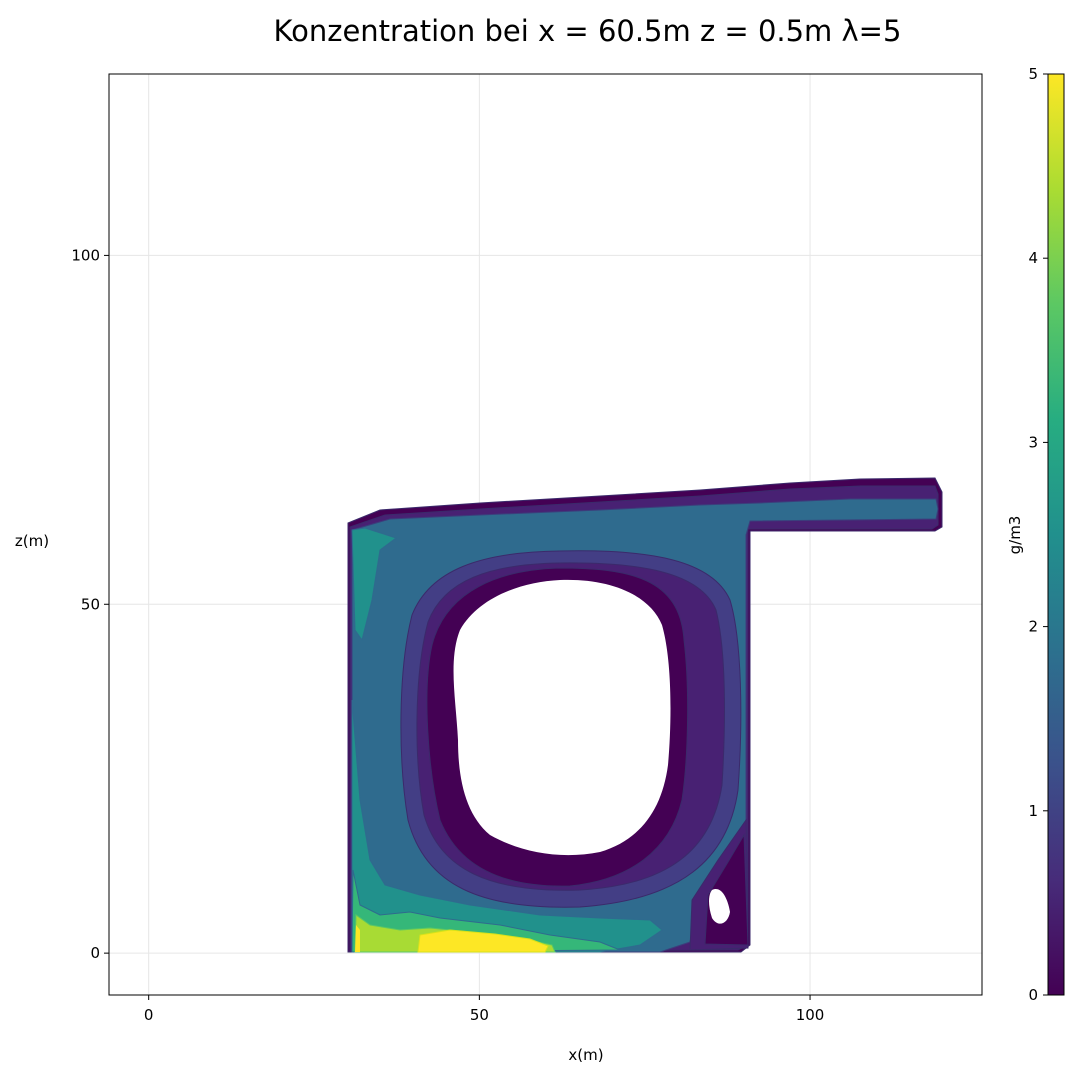 The height and width of the screenshot is (1080, 1080). Describe the element at coordinates (1033, 442) in the screenshot. I see `colorbar-tick-label: 3` at that location.